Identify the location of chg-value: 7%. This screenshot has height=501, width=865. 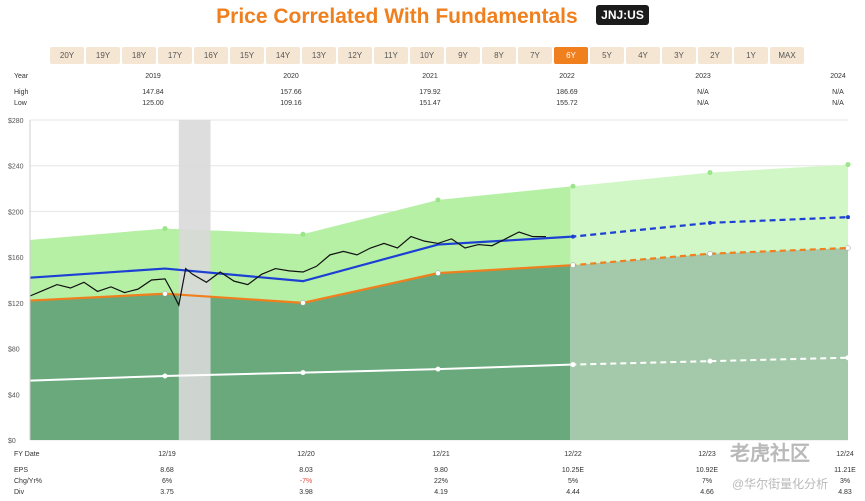
(707, 481).